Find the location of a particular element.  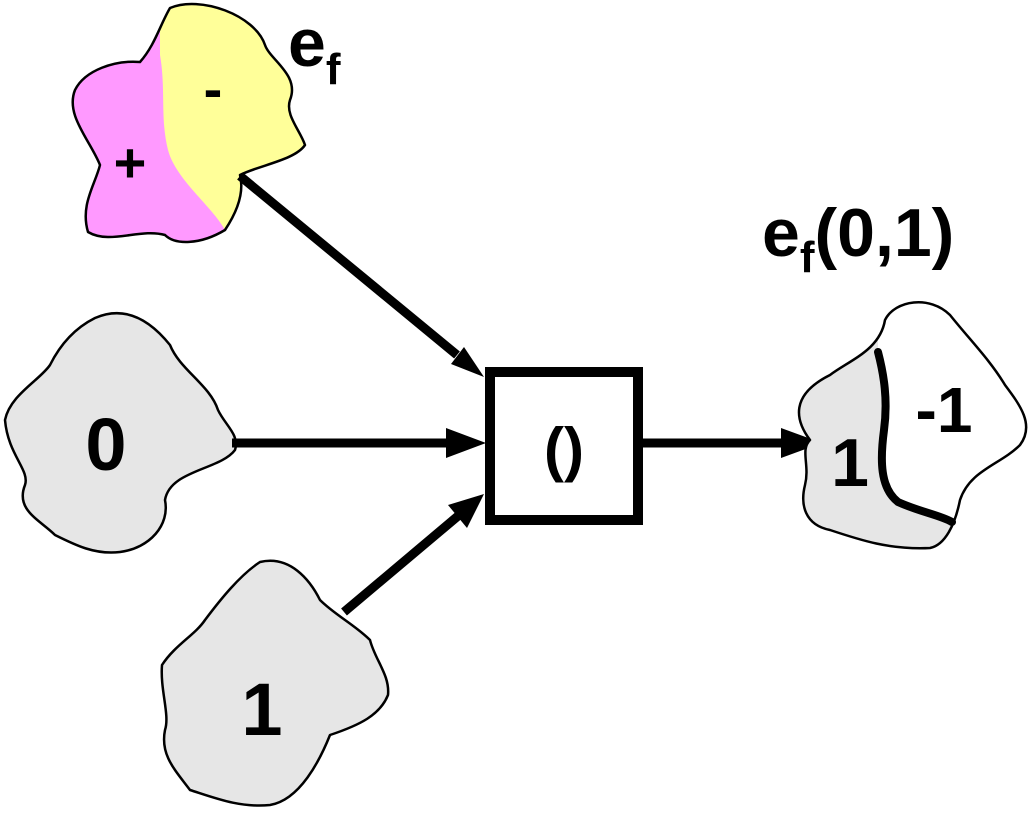

result-title: ef(0,1) is located at coordinates (858, 238).